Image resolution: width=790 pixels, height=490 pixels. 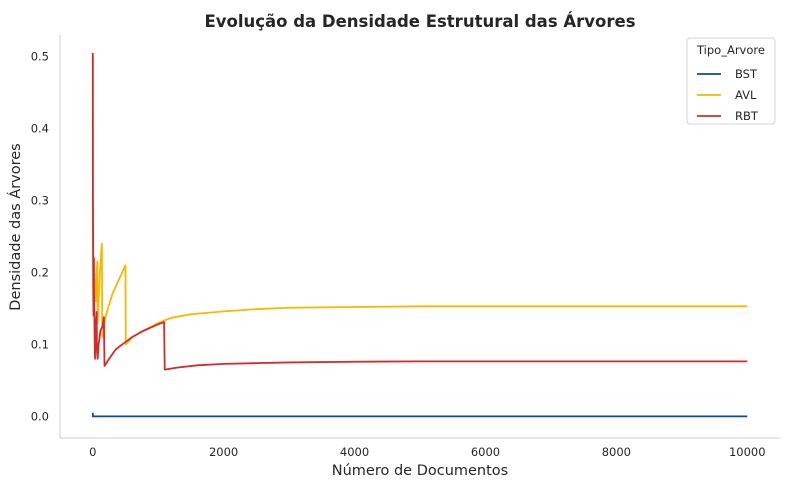 I want to click on x-tick-label: 2000, so click(x=223, y=452).